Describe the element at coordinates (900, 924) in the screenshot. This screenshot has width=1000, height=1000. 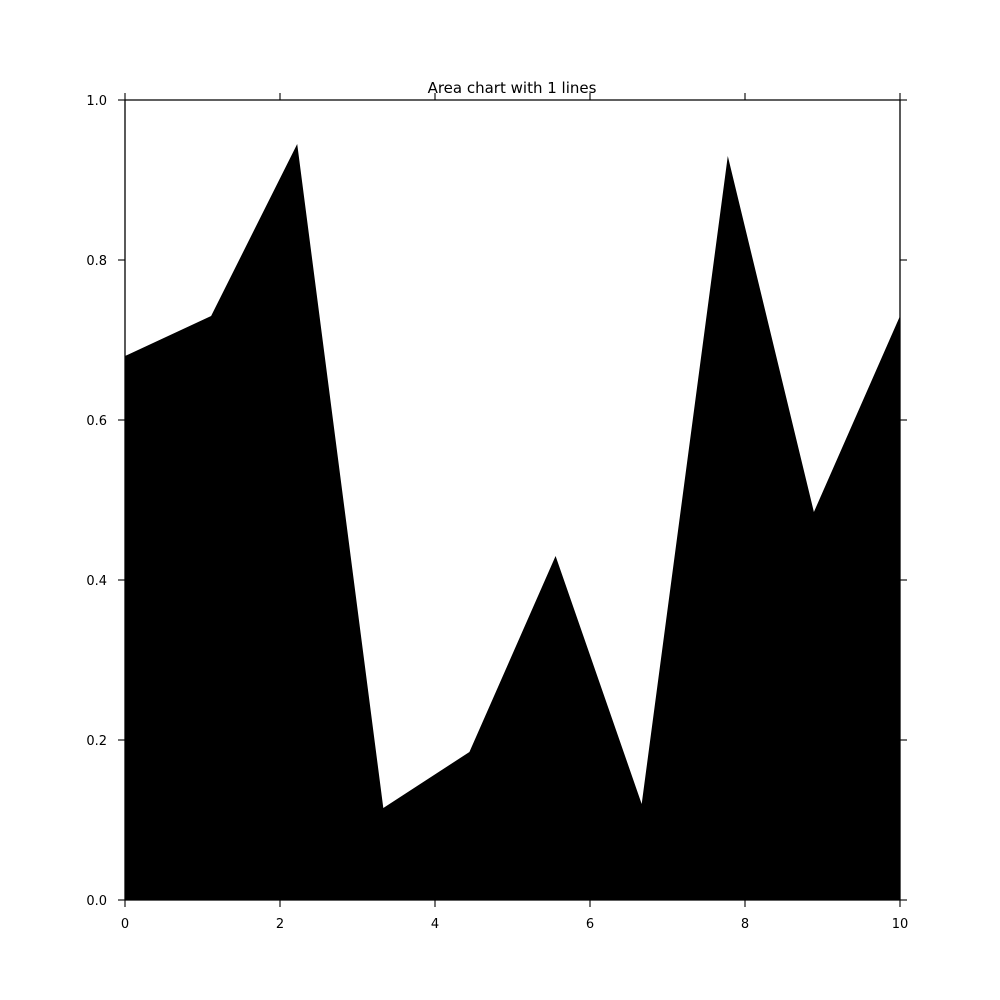
I see `x-tick-label: 10` at that location.